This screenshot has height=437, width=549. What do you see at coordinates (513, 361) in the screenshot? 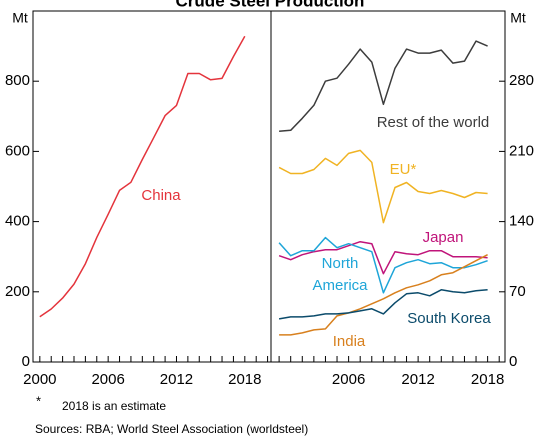
I see `y2-tick-label: 0` at bounding box center [513, 361].